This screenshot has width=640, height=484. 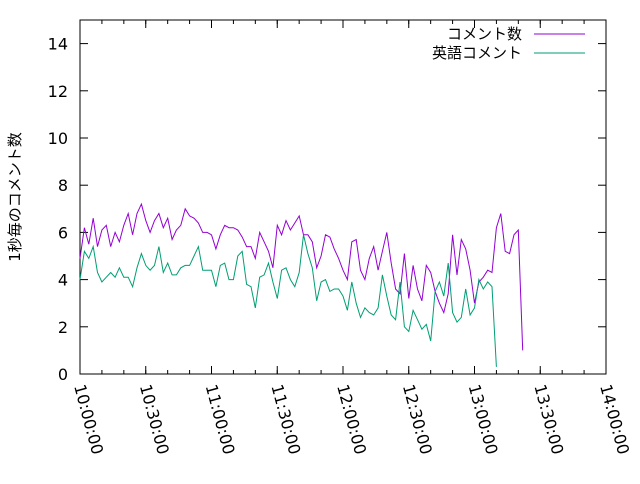 What do you see at coordinates (63, 185) in the screenshot?
I see `y-tick-label: 8` at bounding box center [63, 185].